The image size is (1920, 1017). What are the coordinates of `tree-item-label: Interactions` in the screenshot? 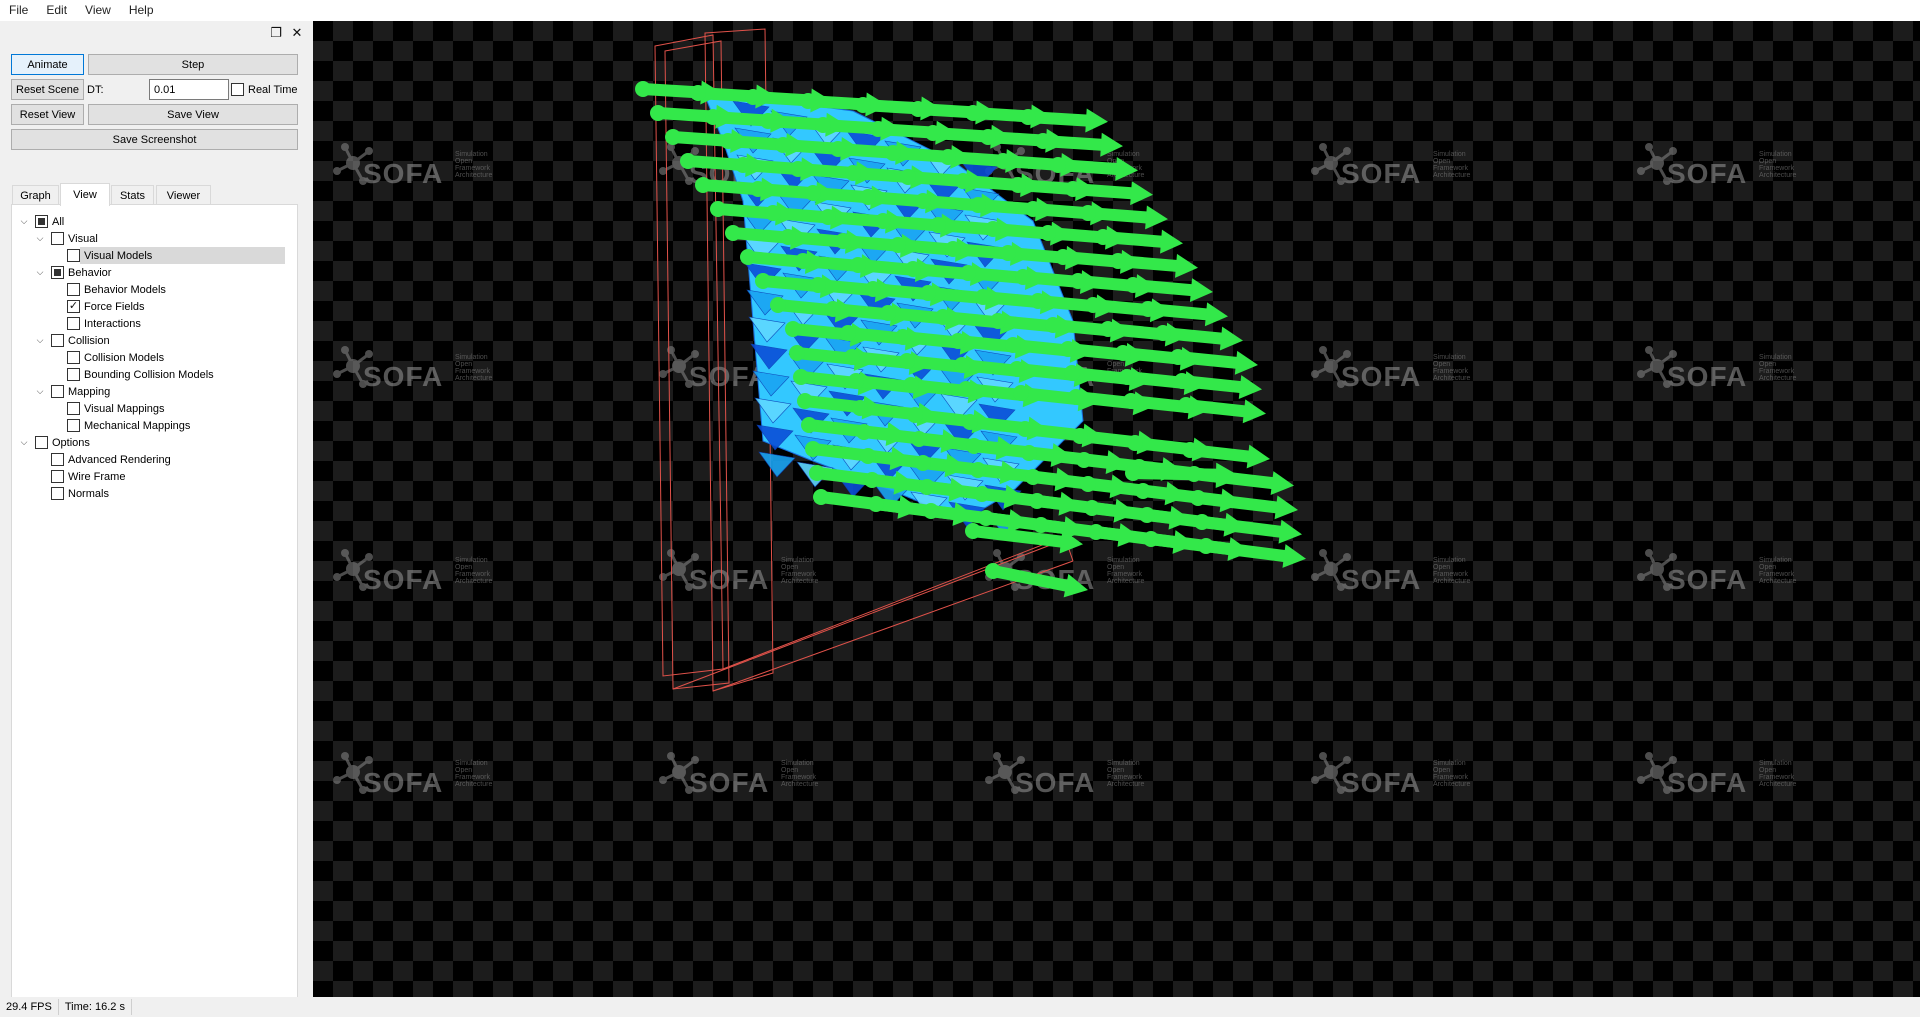 It's located at (112, 323).